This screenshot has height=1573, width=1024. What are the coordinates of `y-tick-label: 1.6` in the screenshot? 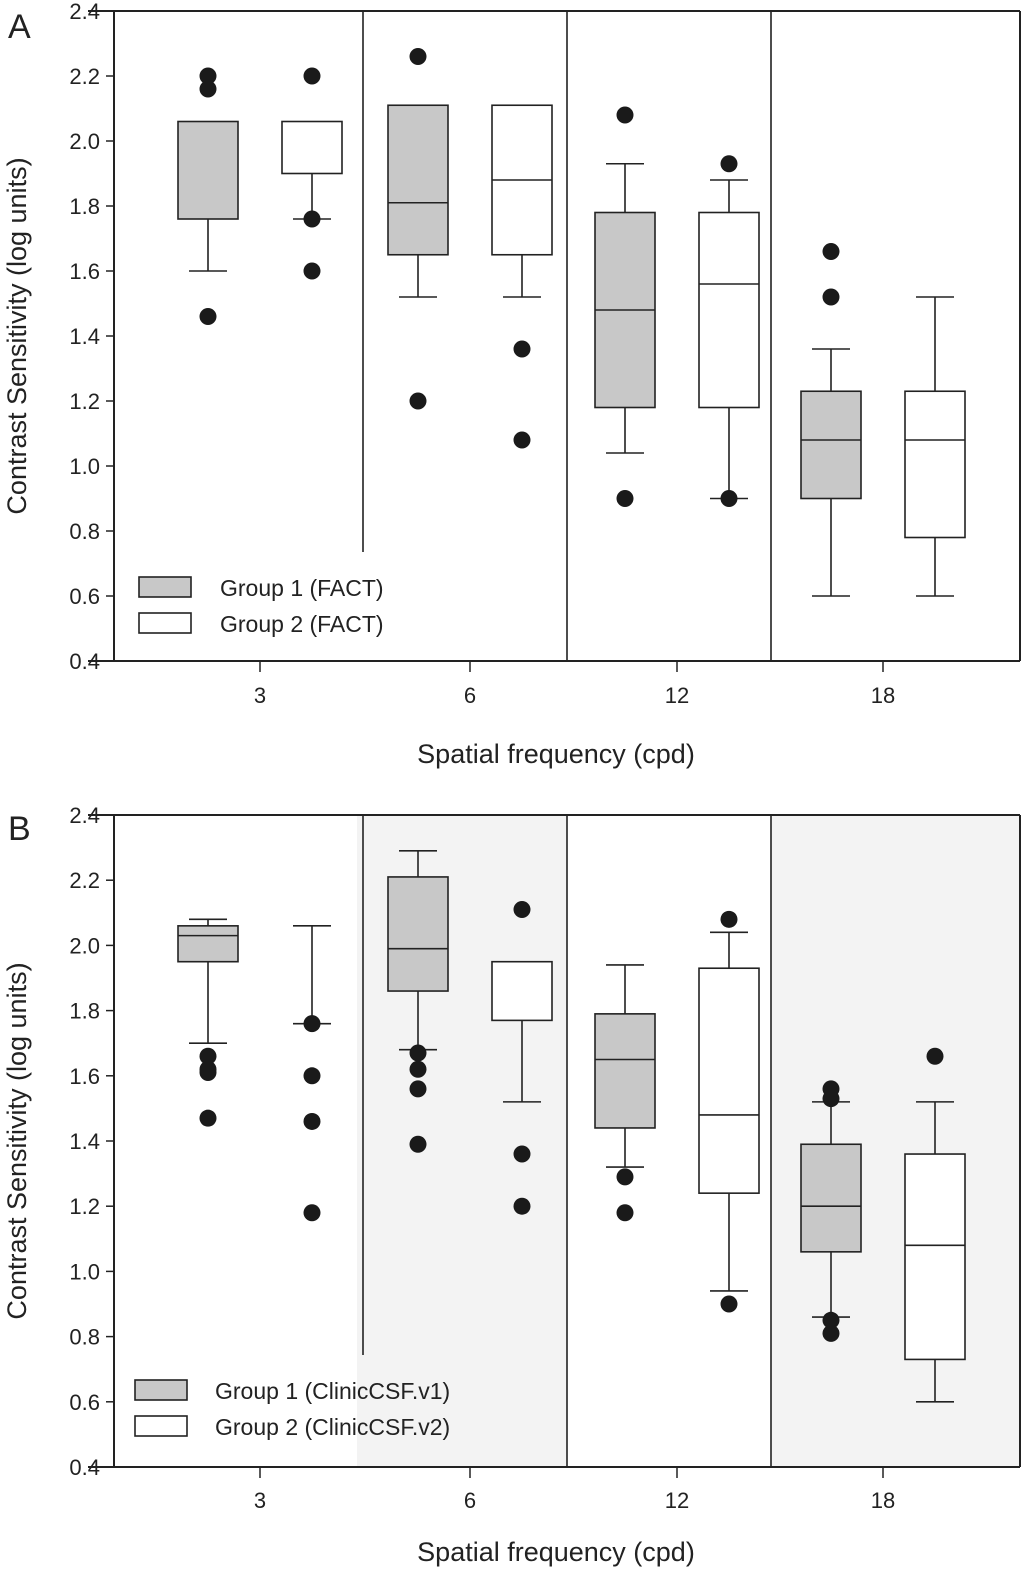 It's located at (84, 271).